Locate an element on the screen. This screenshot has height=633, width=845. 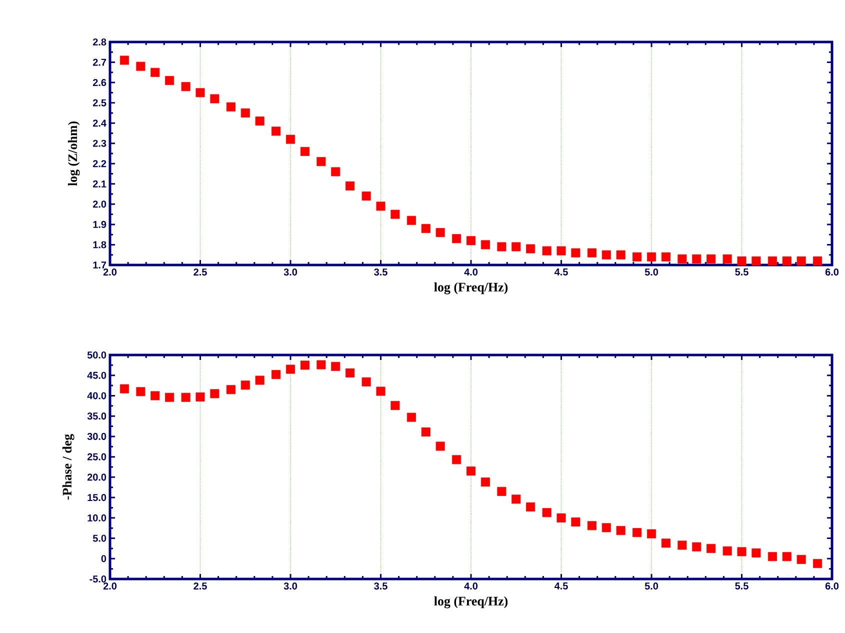
y-tick-label: 2.1 is located at coordinates (99, 184).